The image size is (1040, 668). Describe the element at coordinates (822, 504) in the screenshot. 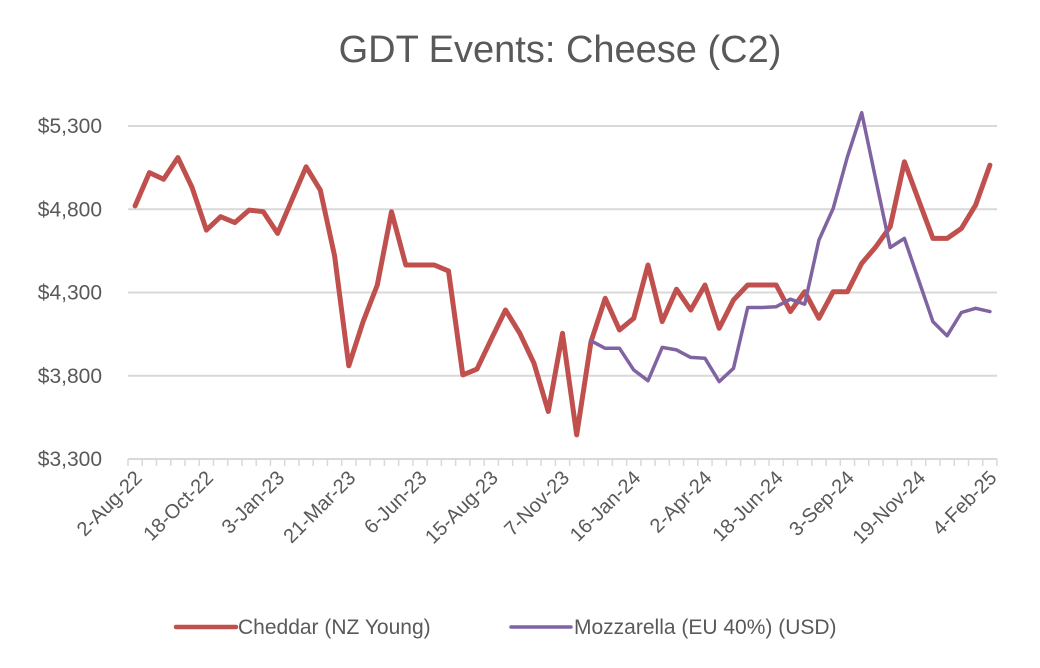

I see `x-tick-label: 3-Sep-24` at that location.